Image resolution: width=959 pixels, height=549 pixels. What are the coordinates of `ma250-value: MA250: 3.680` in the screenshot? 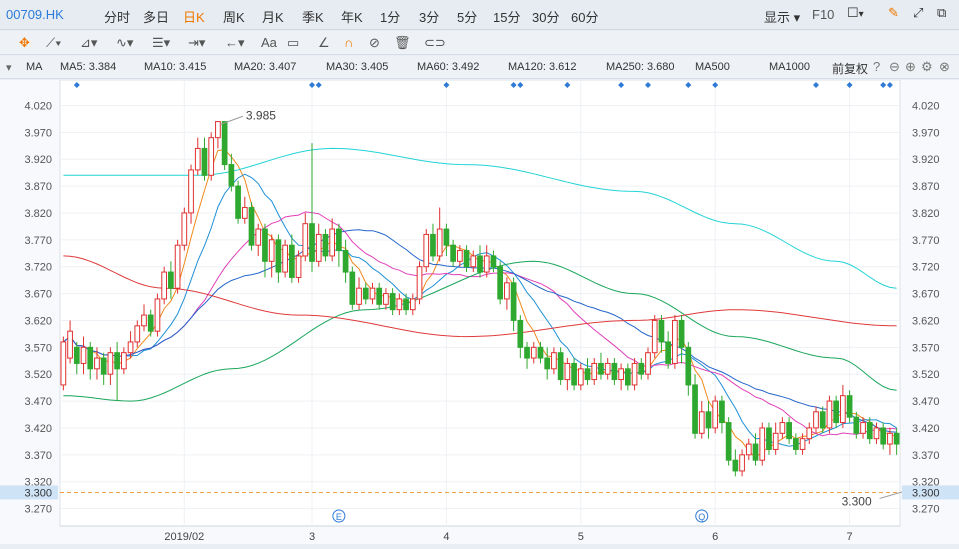 It's located at (640, 67).